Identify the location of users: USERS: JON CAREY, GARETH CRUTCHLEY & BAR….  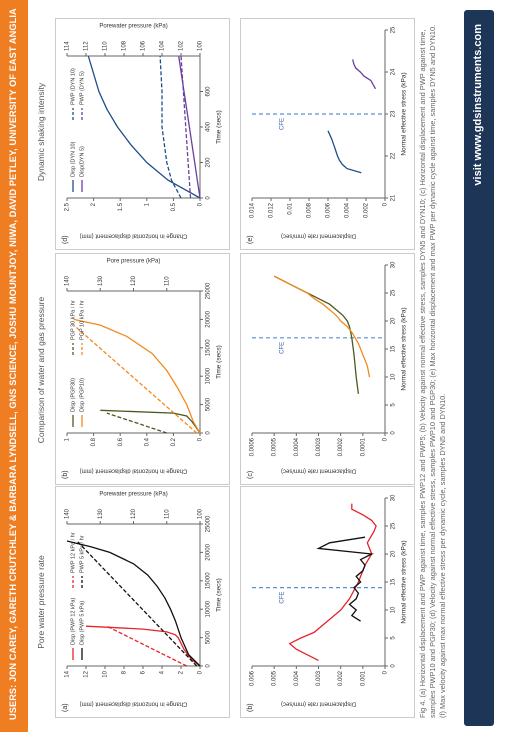
(13, 364).